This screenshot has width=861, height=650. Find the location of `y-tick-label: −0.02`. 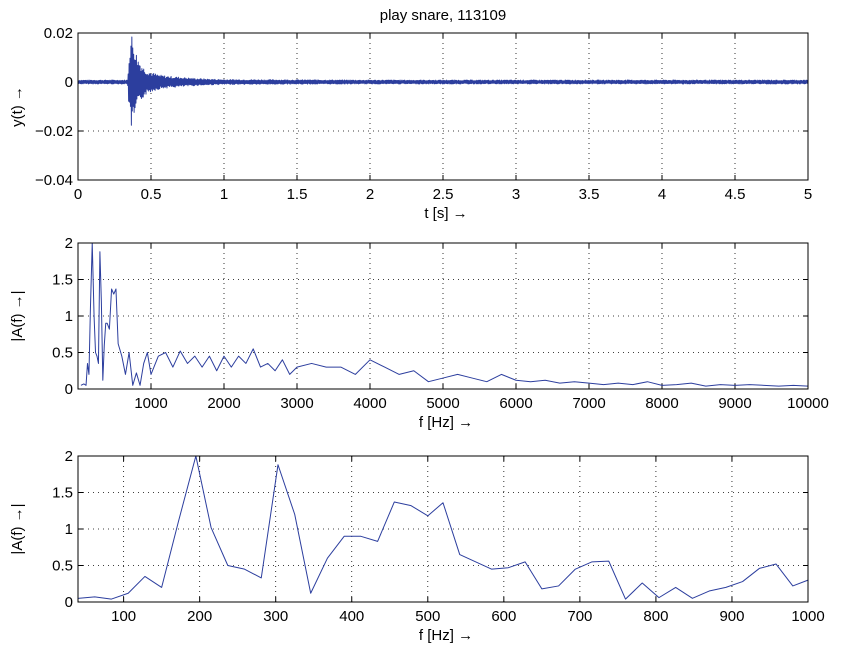

y-tick-label: −0.02 is located at coordinates (54, 131).